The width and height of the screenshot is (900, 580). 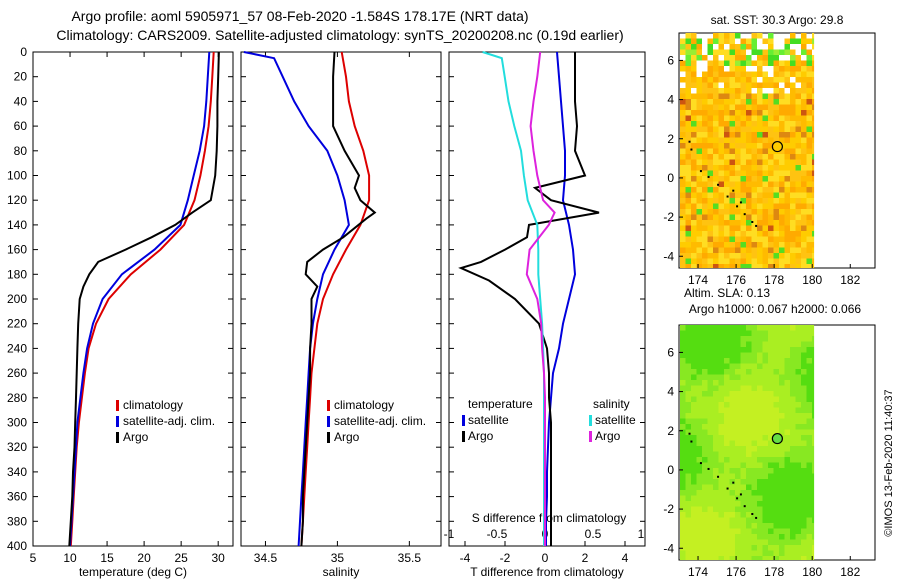 What do you see at coordinates (641, 534) in the screenshot?
I see `x-tick-label-top-1: 1` at bounding box center [641, 534].